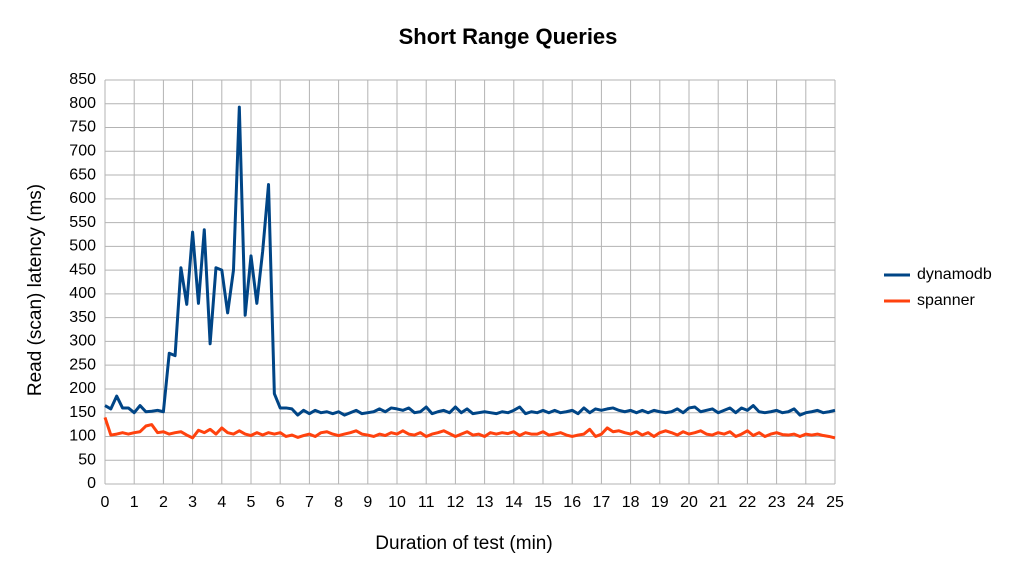 Image resolution: width=1024 pixels, height=581 pixels. Describe the element at coordinates (602, 502) in the screenshot. I see `x-tick-label: 17` at that location.